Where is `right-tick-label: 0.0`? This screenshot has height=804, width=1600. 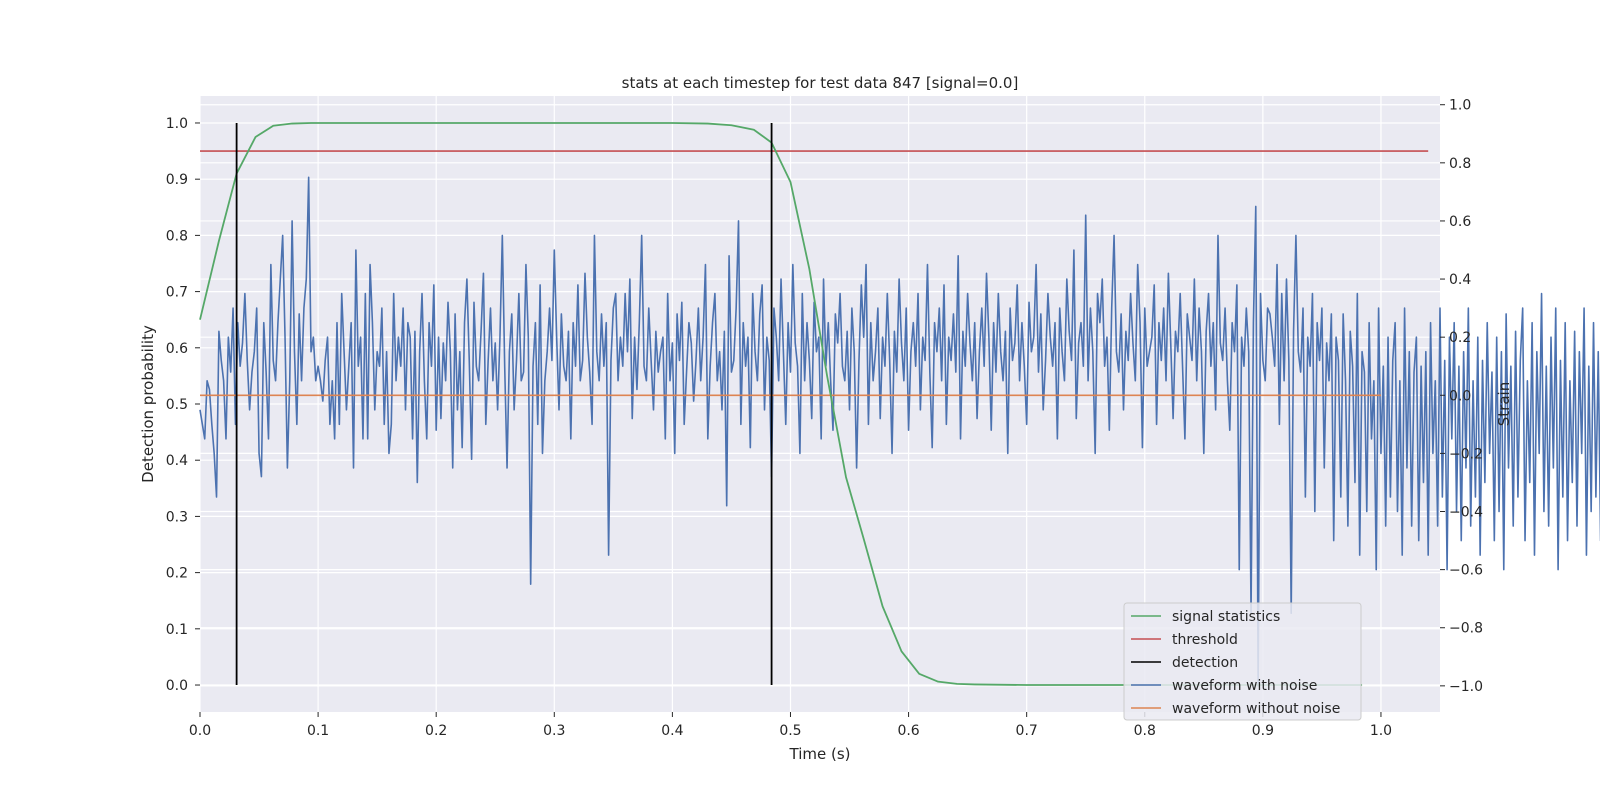 right-tick-label: 0.0 is located at coordinates (1460, 396).